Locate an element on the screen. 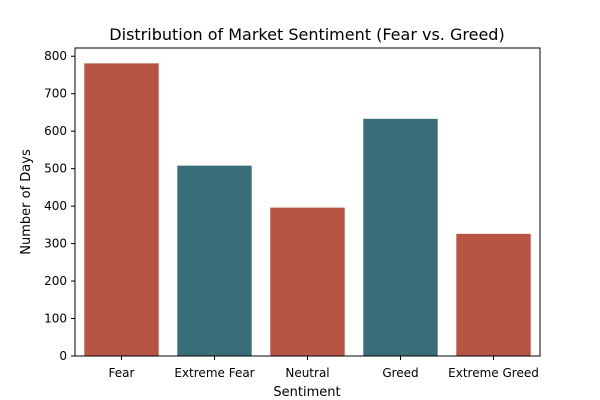  bar-greed is located at coordinates (400, 237).